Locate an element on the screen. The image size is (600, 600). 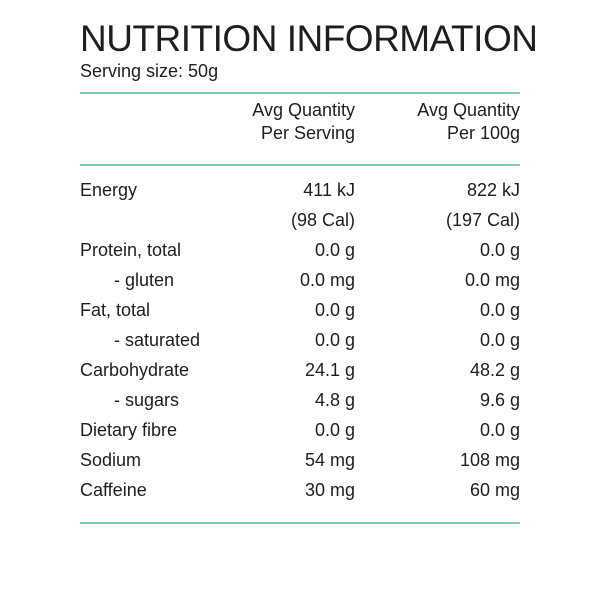
column-header-nutrient is located at coordinates (160, 128).